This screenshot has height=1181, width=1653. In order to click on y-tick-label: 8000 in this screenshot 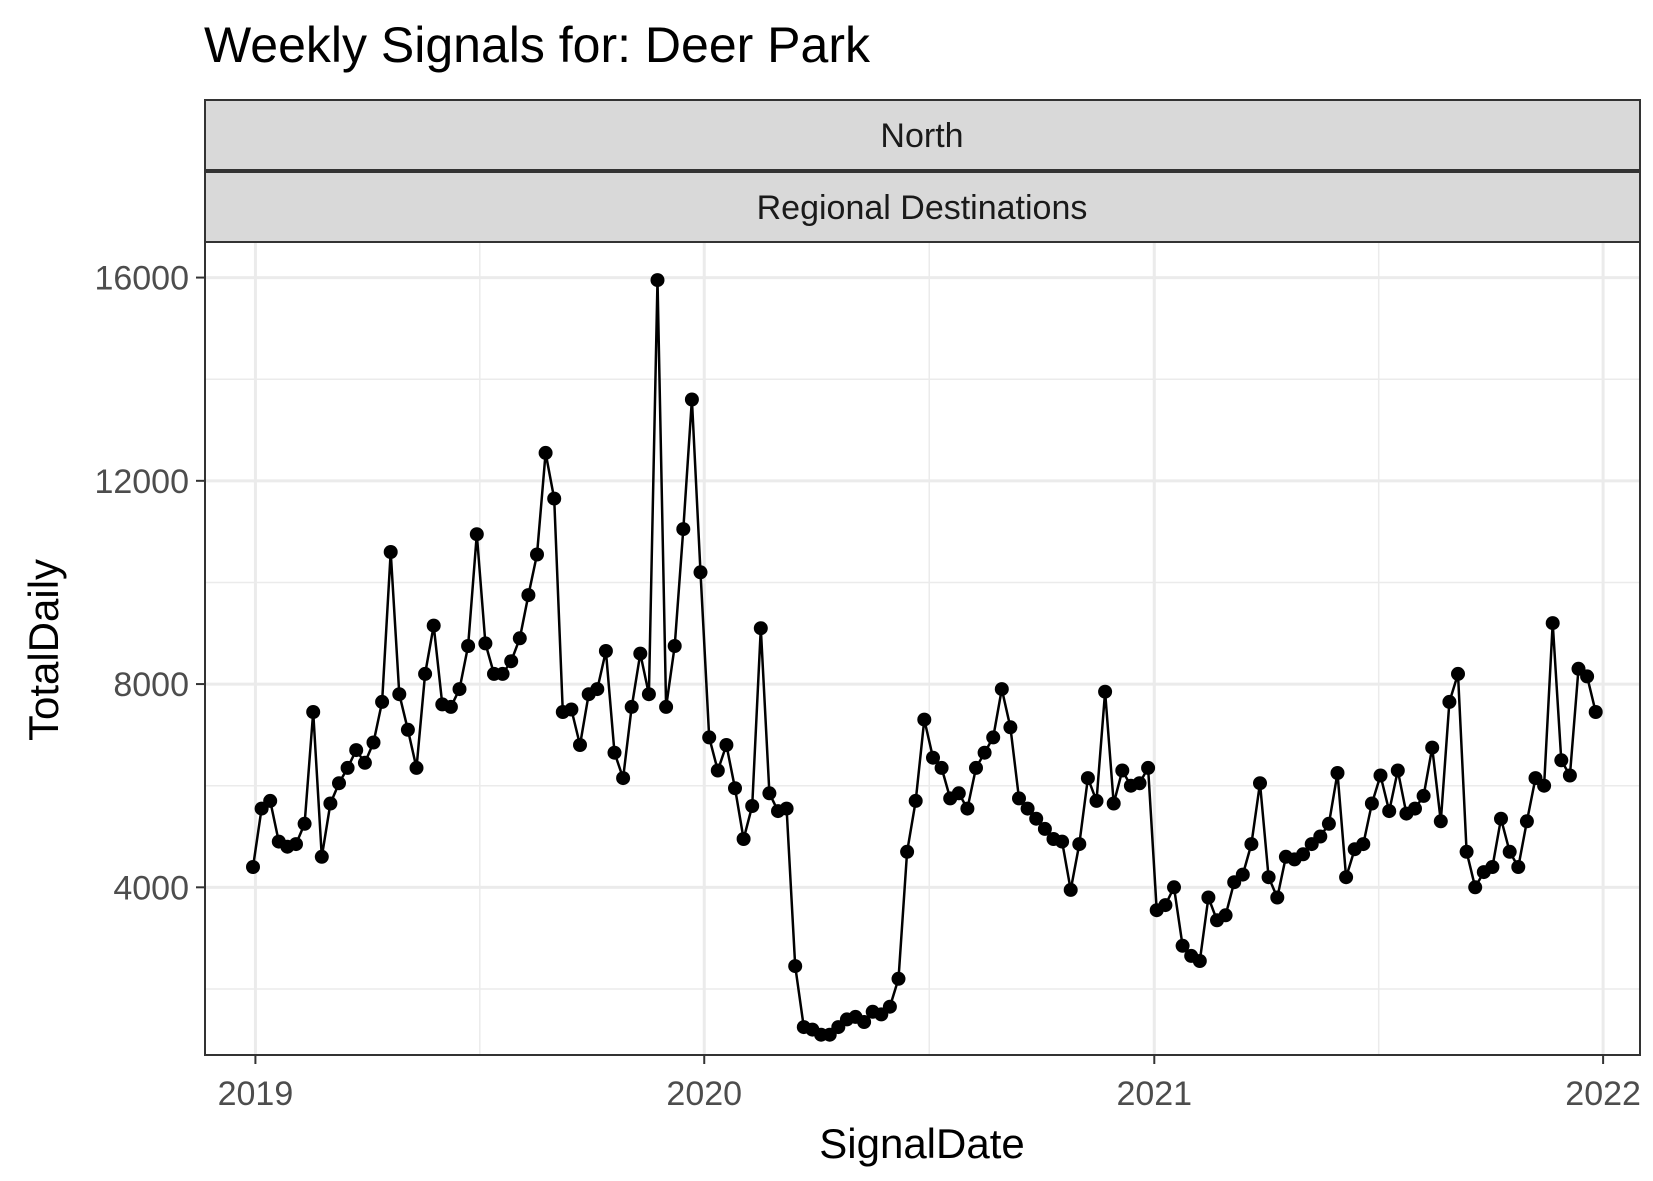, I will do `click(151, 685)`.